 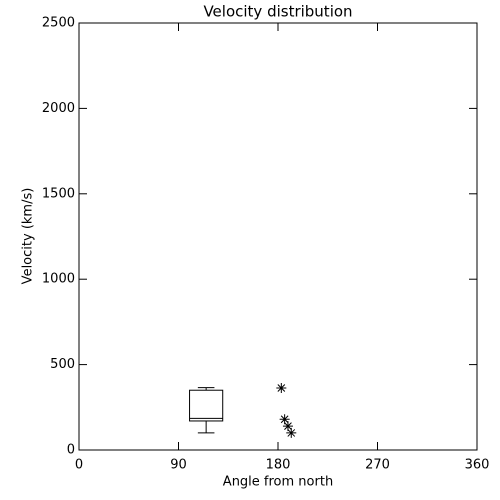 What do you see at coordinates (278, 465) in the screenshot?
I see `x-tick-label: 180` at bounding box center [278, 465].